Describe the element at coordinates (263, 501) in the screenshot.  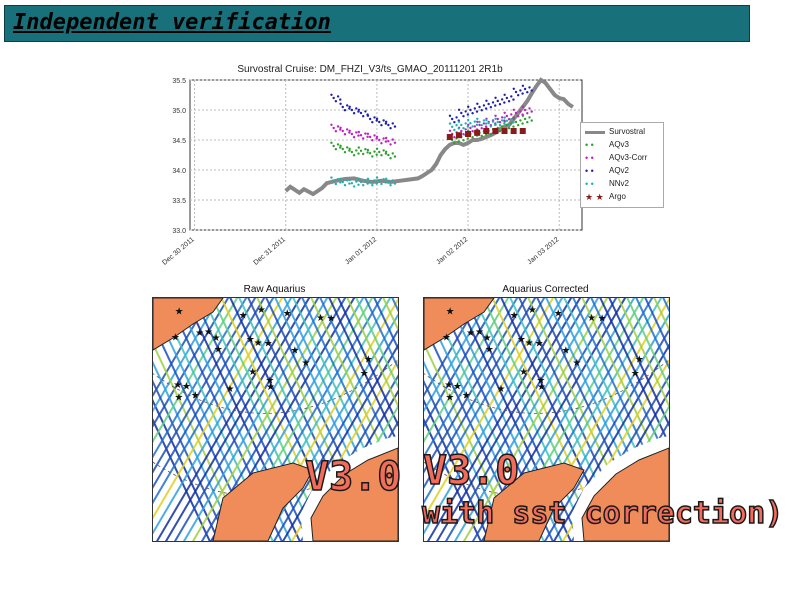
I see `antarctic-peninsula-land` at that location.